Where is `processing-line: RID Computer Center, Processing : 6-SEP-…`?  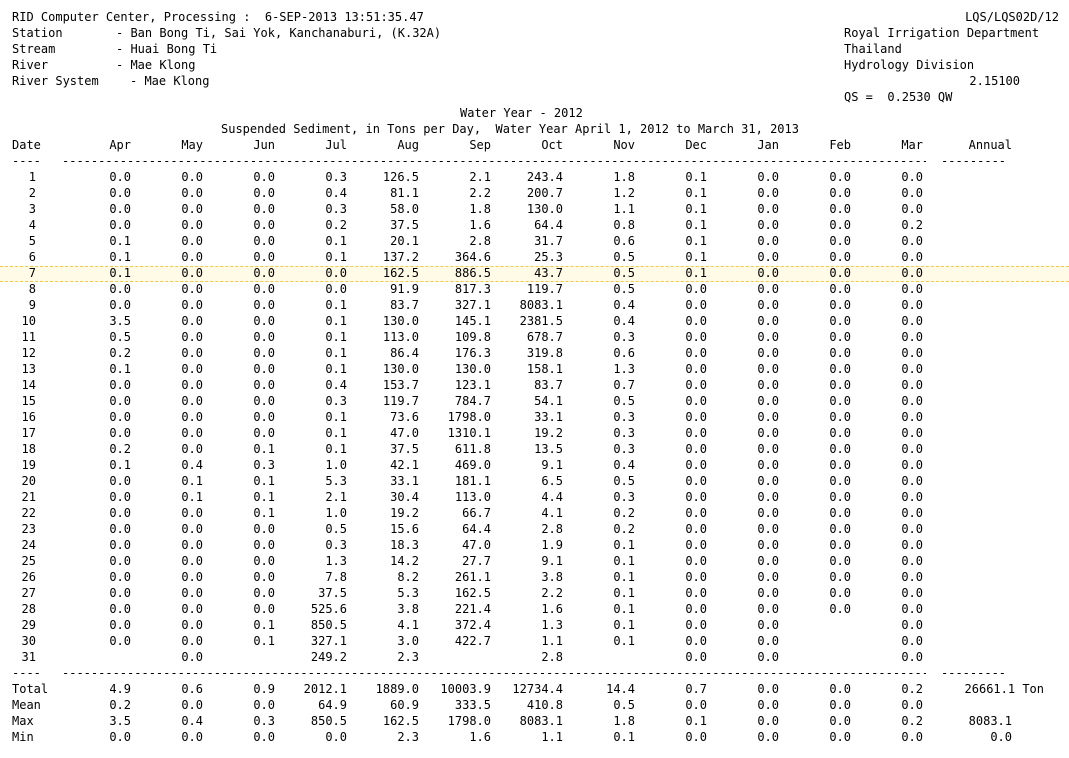 processing-line: RID Computer Center, Processing : 6-SEP-… is located at coordinates (218, 17).